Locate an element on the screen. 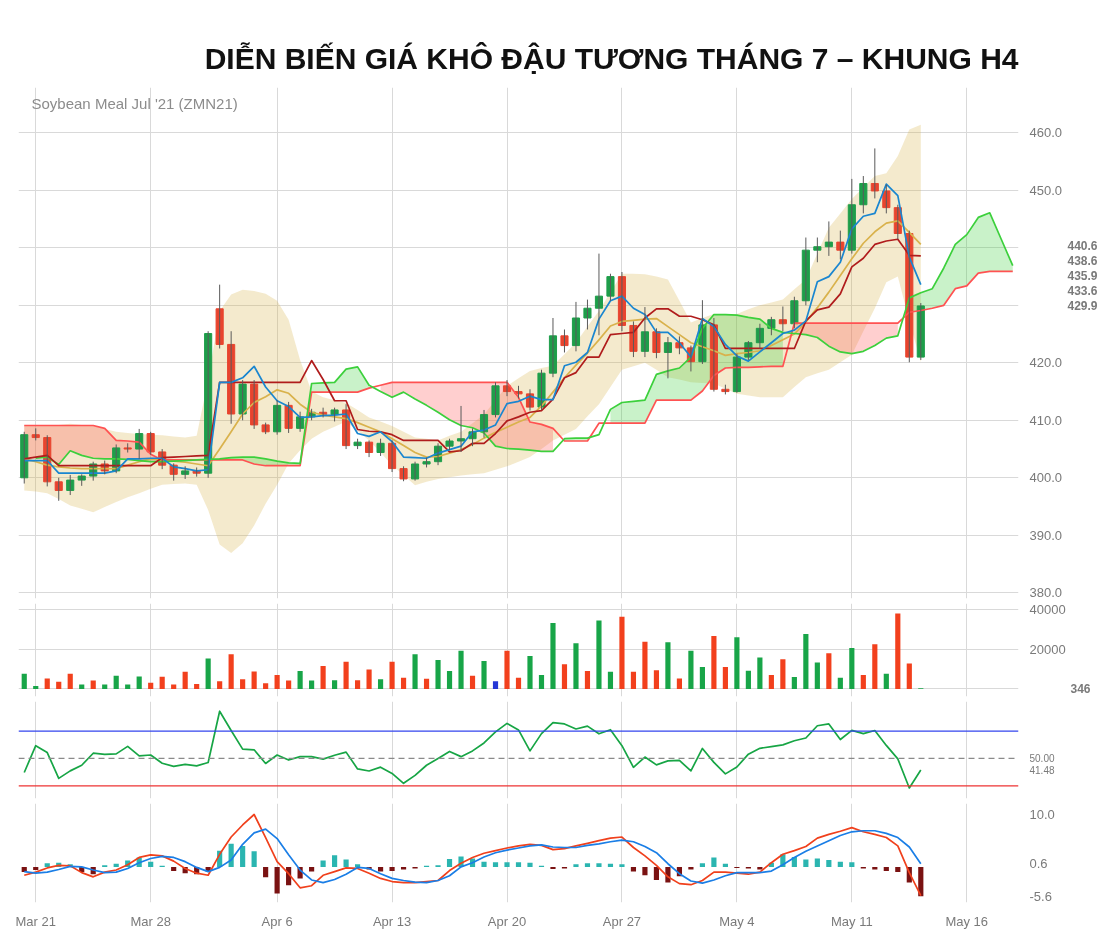  x-tick-label: May 16 is located at coordinates (967, 921).